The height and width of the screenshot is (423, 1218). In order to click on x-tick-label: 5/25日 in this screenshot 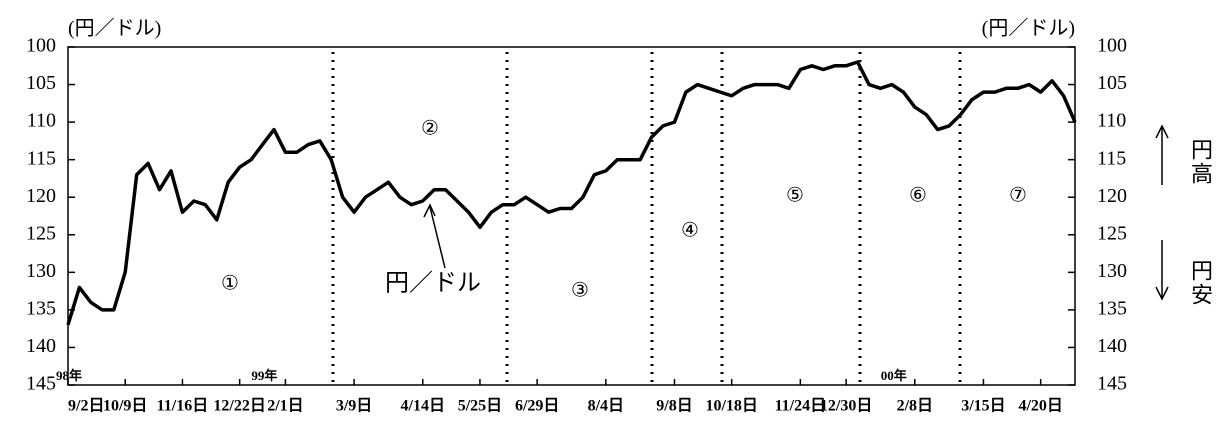, I will do `click(480, 406)`.